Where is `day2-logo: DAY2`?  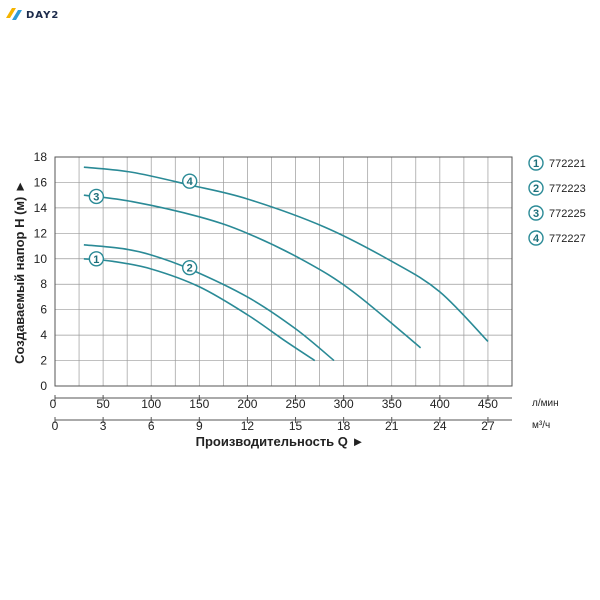 day2-logo: DAY2 is located at coordinates (32, 14).